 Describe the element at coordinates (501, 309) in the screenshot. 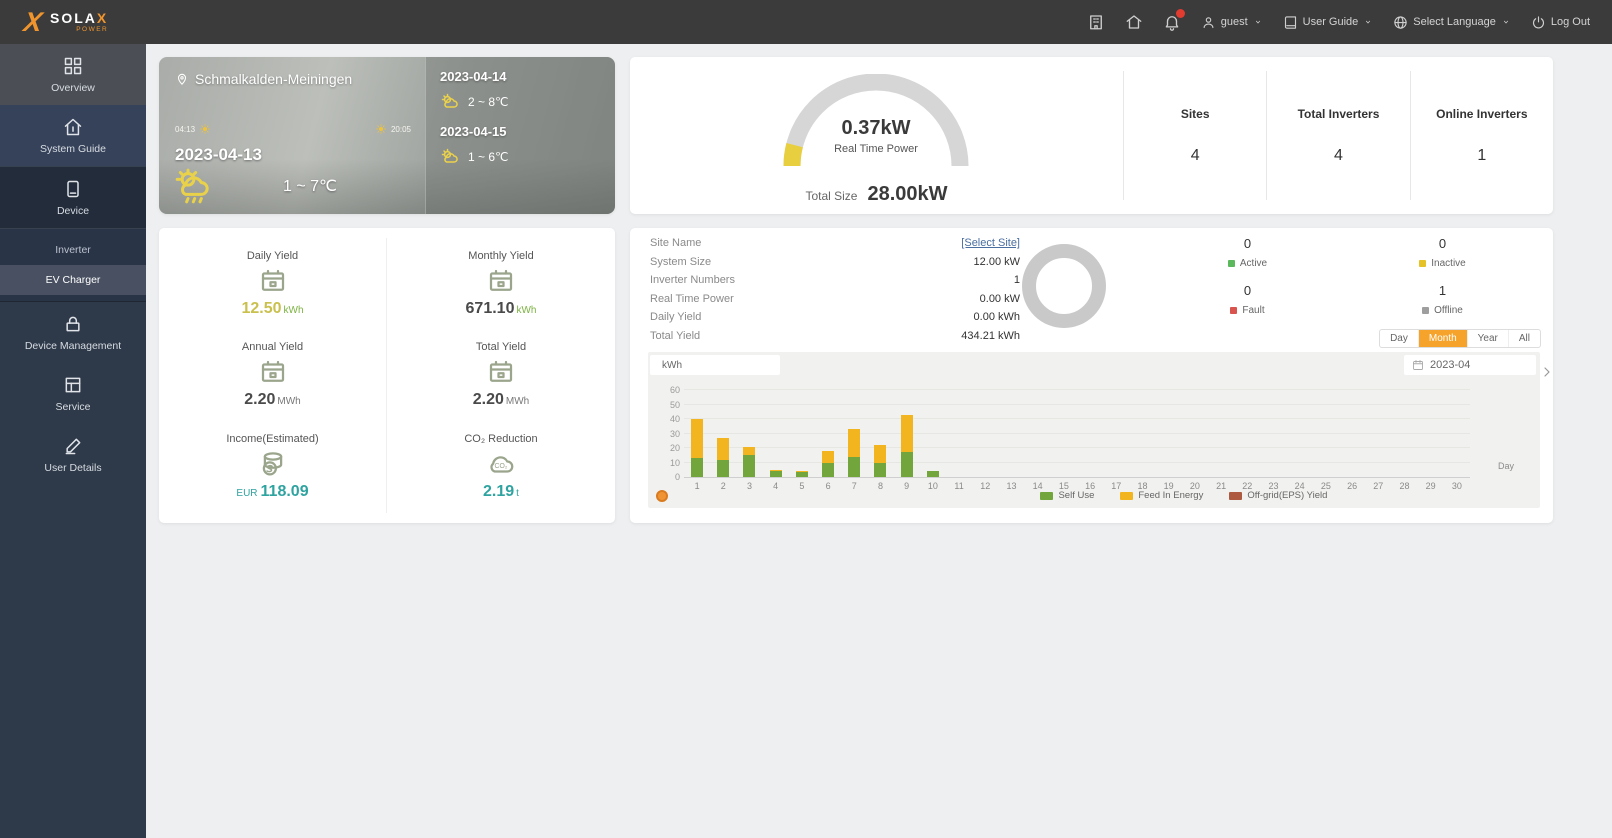

I see `yield-value: 671.10 kWh` at that location.